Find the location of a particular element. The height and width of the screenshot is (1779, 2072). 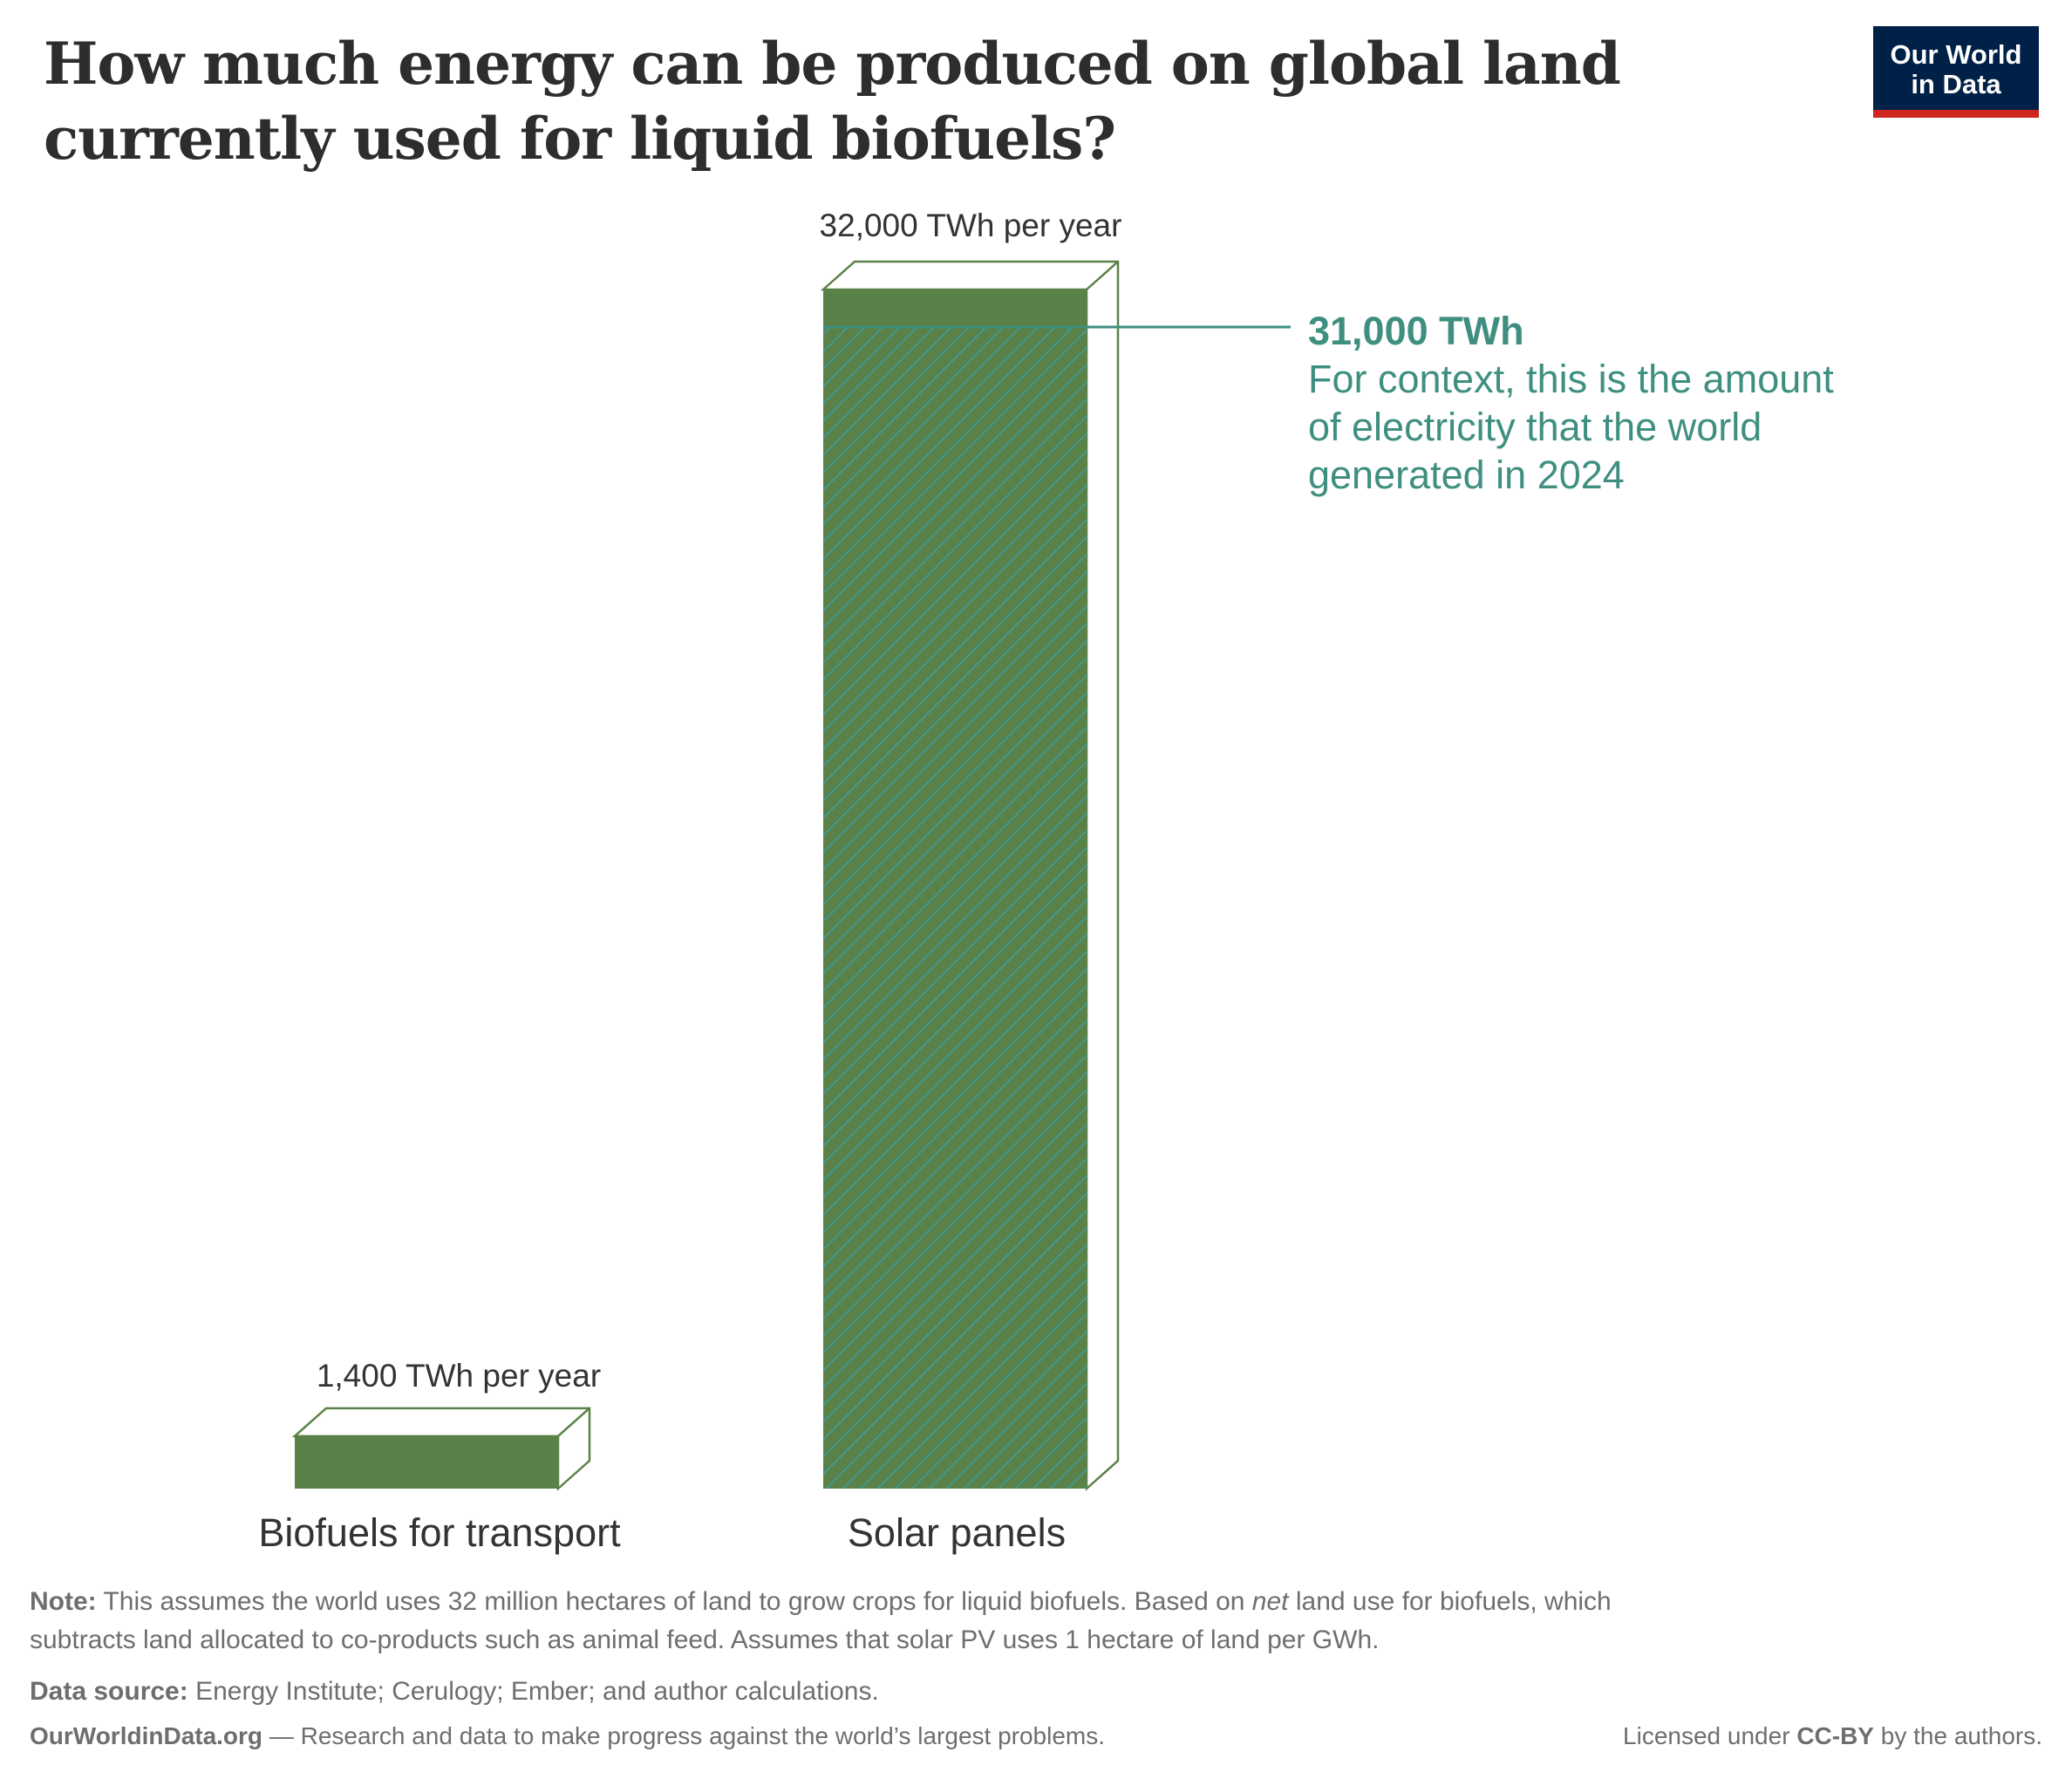

note-emphasis: net is located at coordinates (1270, 1601).